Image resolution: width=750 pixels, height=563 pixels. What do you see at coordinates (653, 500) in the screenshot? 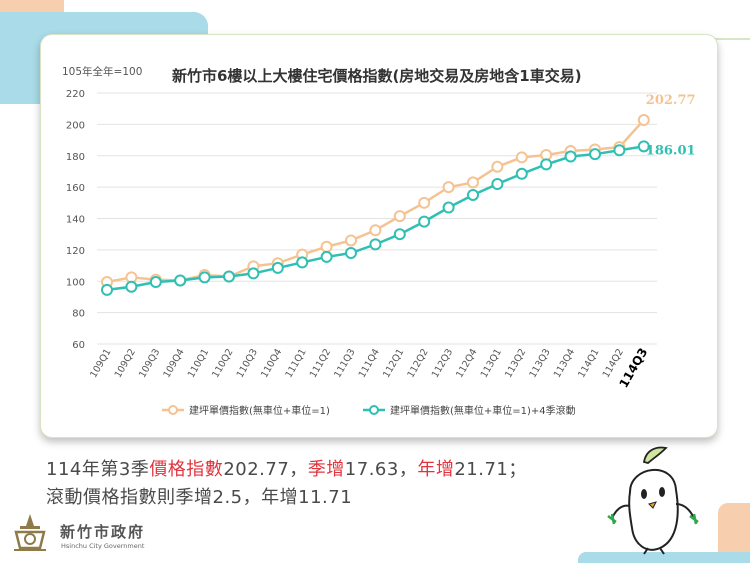
I see `mascot-illustration` at bounding box center [653, 500].